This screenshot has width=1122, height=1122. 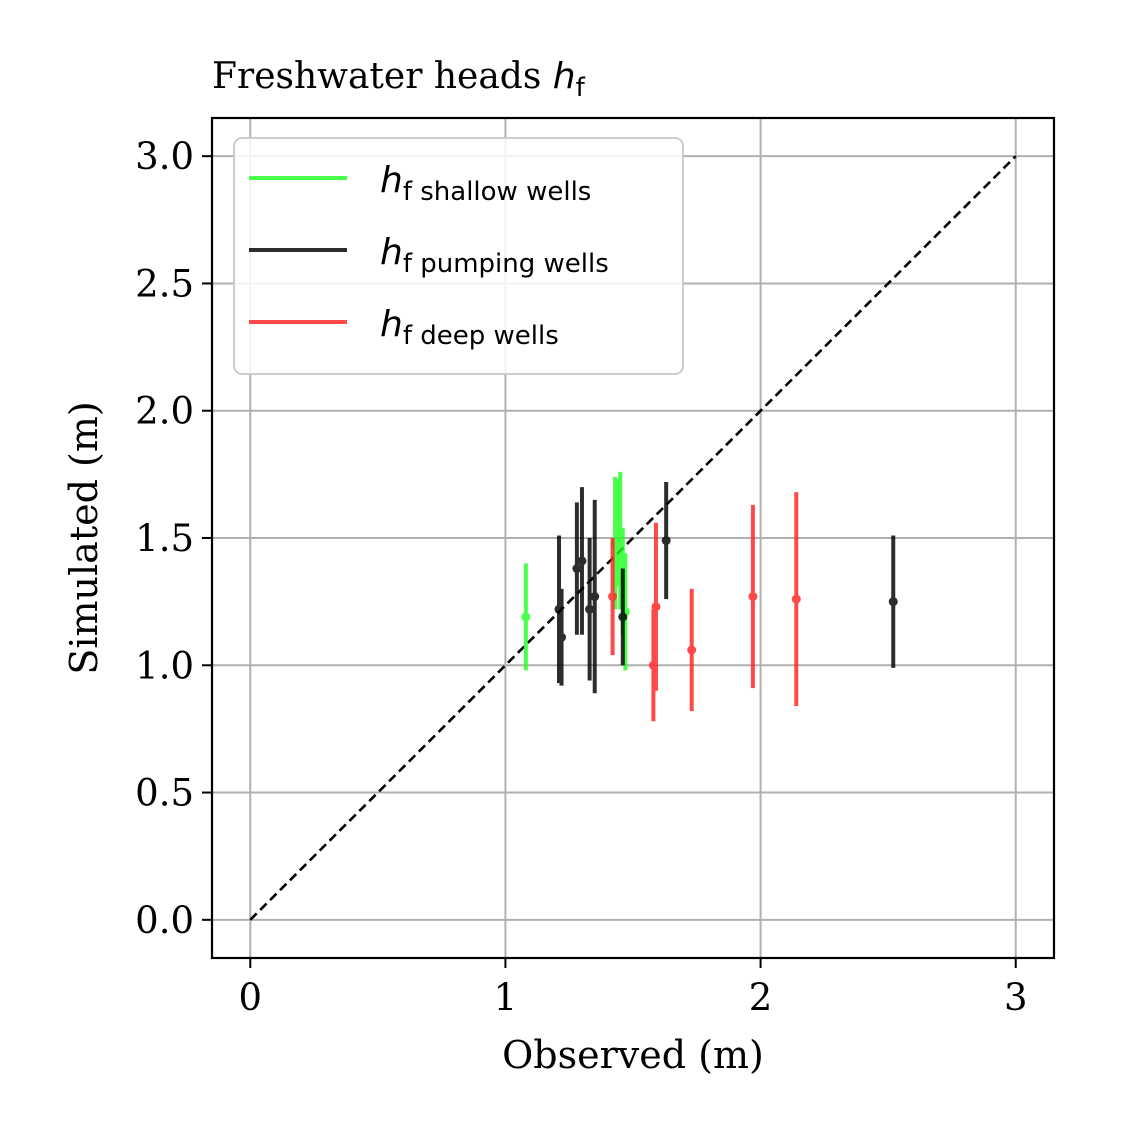 What do you see at coordinates (469, 327) in the screenshot?
I see `legend-label: hf deep wells` at bounding box center [469, 327].